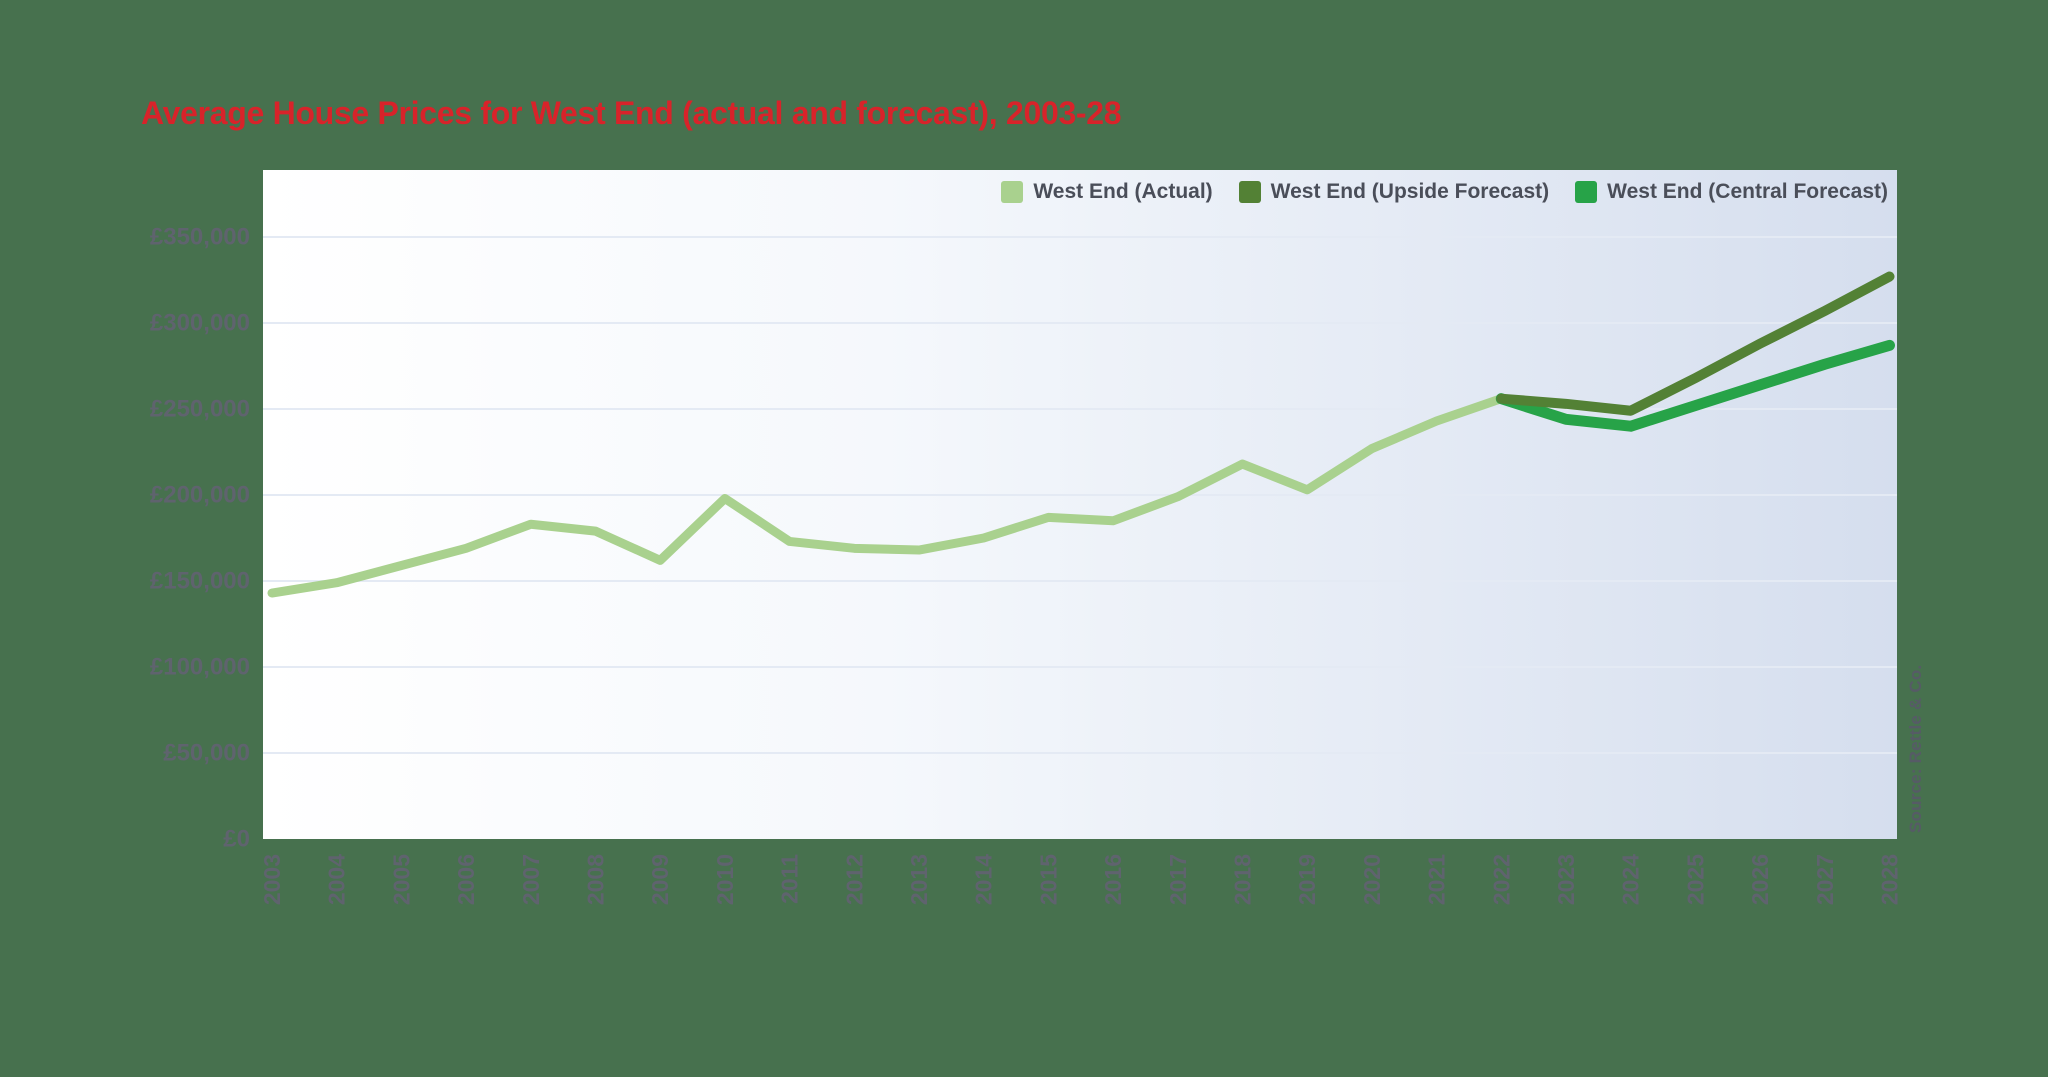  Describe the element at coordinates (466, 879) in the screenshot. I see `x-axis-tick-label: 2006` at that location.